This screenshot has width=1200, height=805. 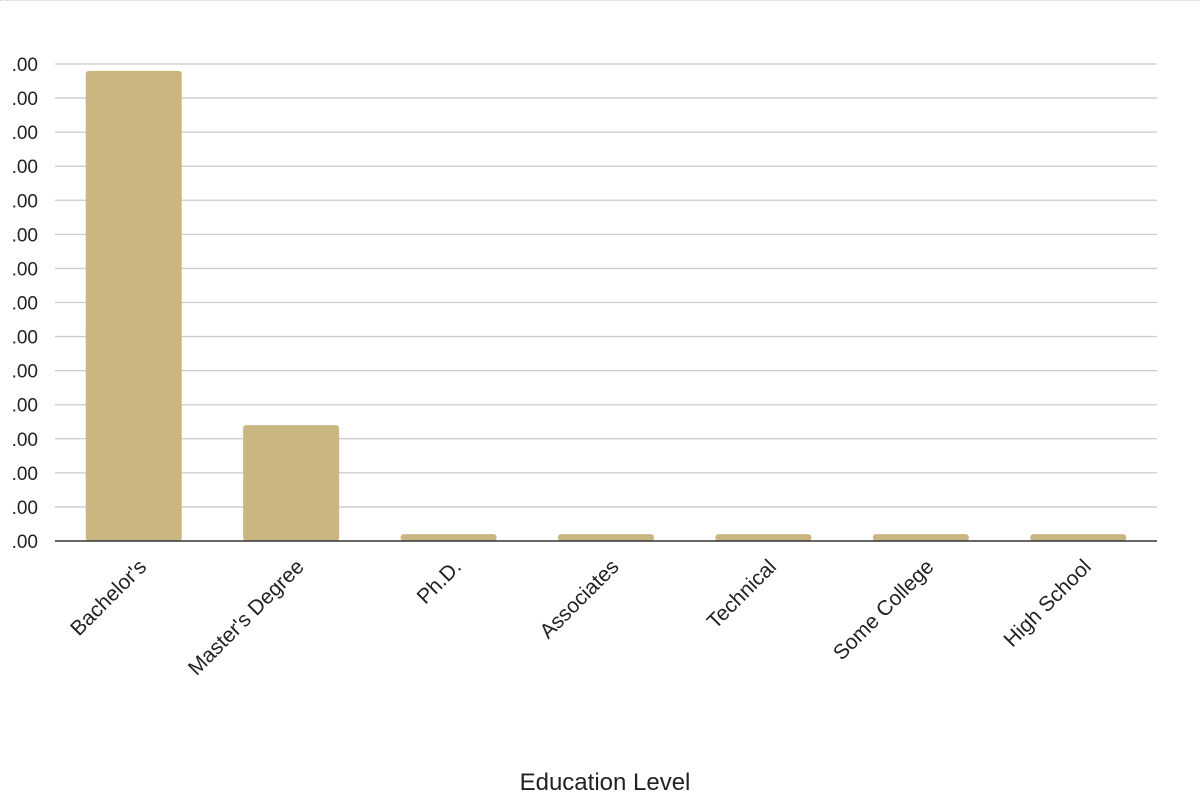 What do you see at coordinates (246, 617) in the screenshot?
I see `x-tick-label: Master's Degree` at bounding box center [246, 617].